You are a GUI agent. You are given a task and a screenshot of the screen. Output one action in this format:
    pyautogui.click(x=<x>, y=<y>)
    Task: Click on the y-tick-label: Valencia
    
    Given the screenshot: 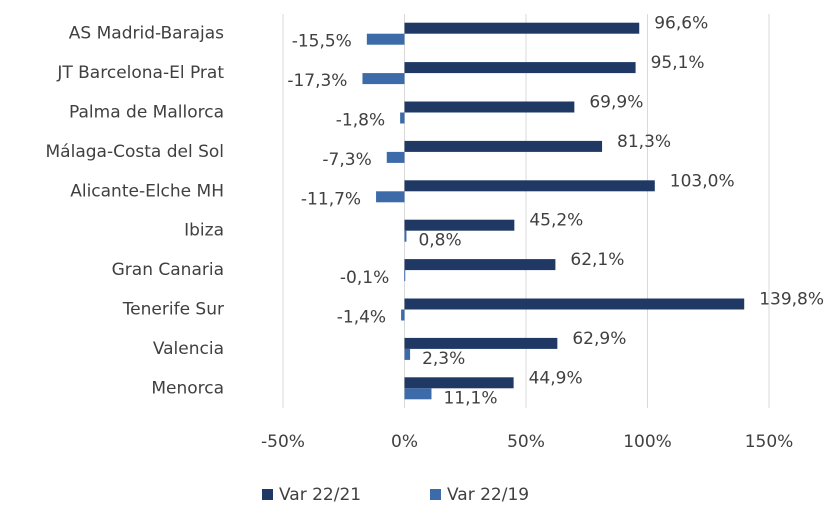 What is the action you would take?
    pyautogui.click(x=188, y=349)
    